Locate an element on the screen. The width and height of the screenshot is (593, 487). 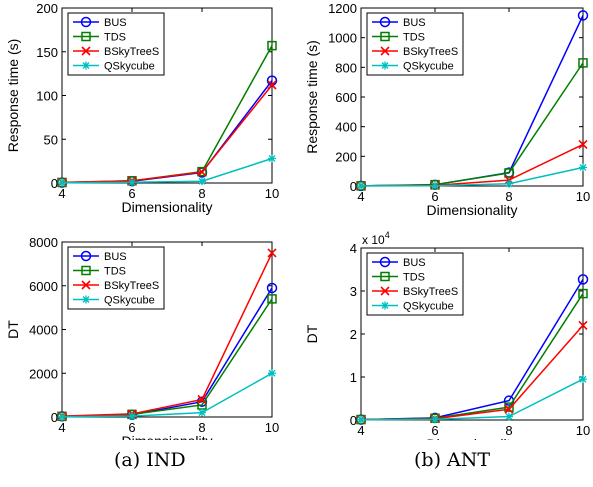
y-tick-label: 1200 is located at coordinates (342, 8).